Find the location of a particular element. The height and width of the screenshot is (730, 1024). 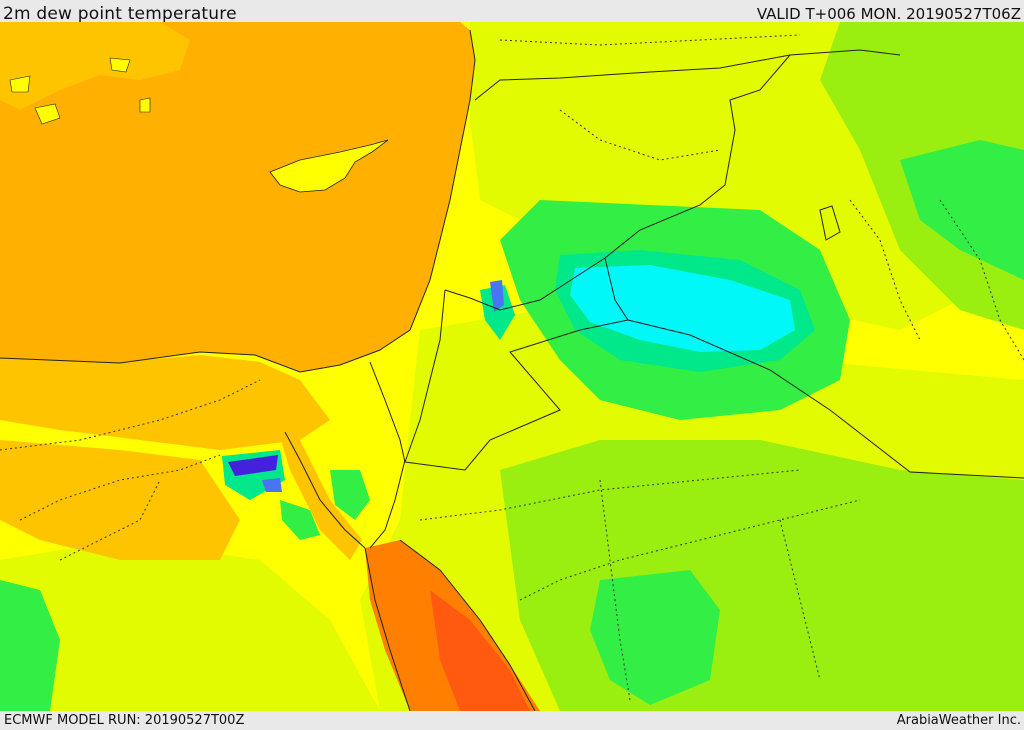

coastline-gulf-suez is located at coordinates (325, 490).